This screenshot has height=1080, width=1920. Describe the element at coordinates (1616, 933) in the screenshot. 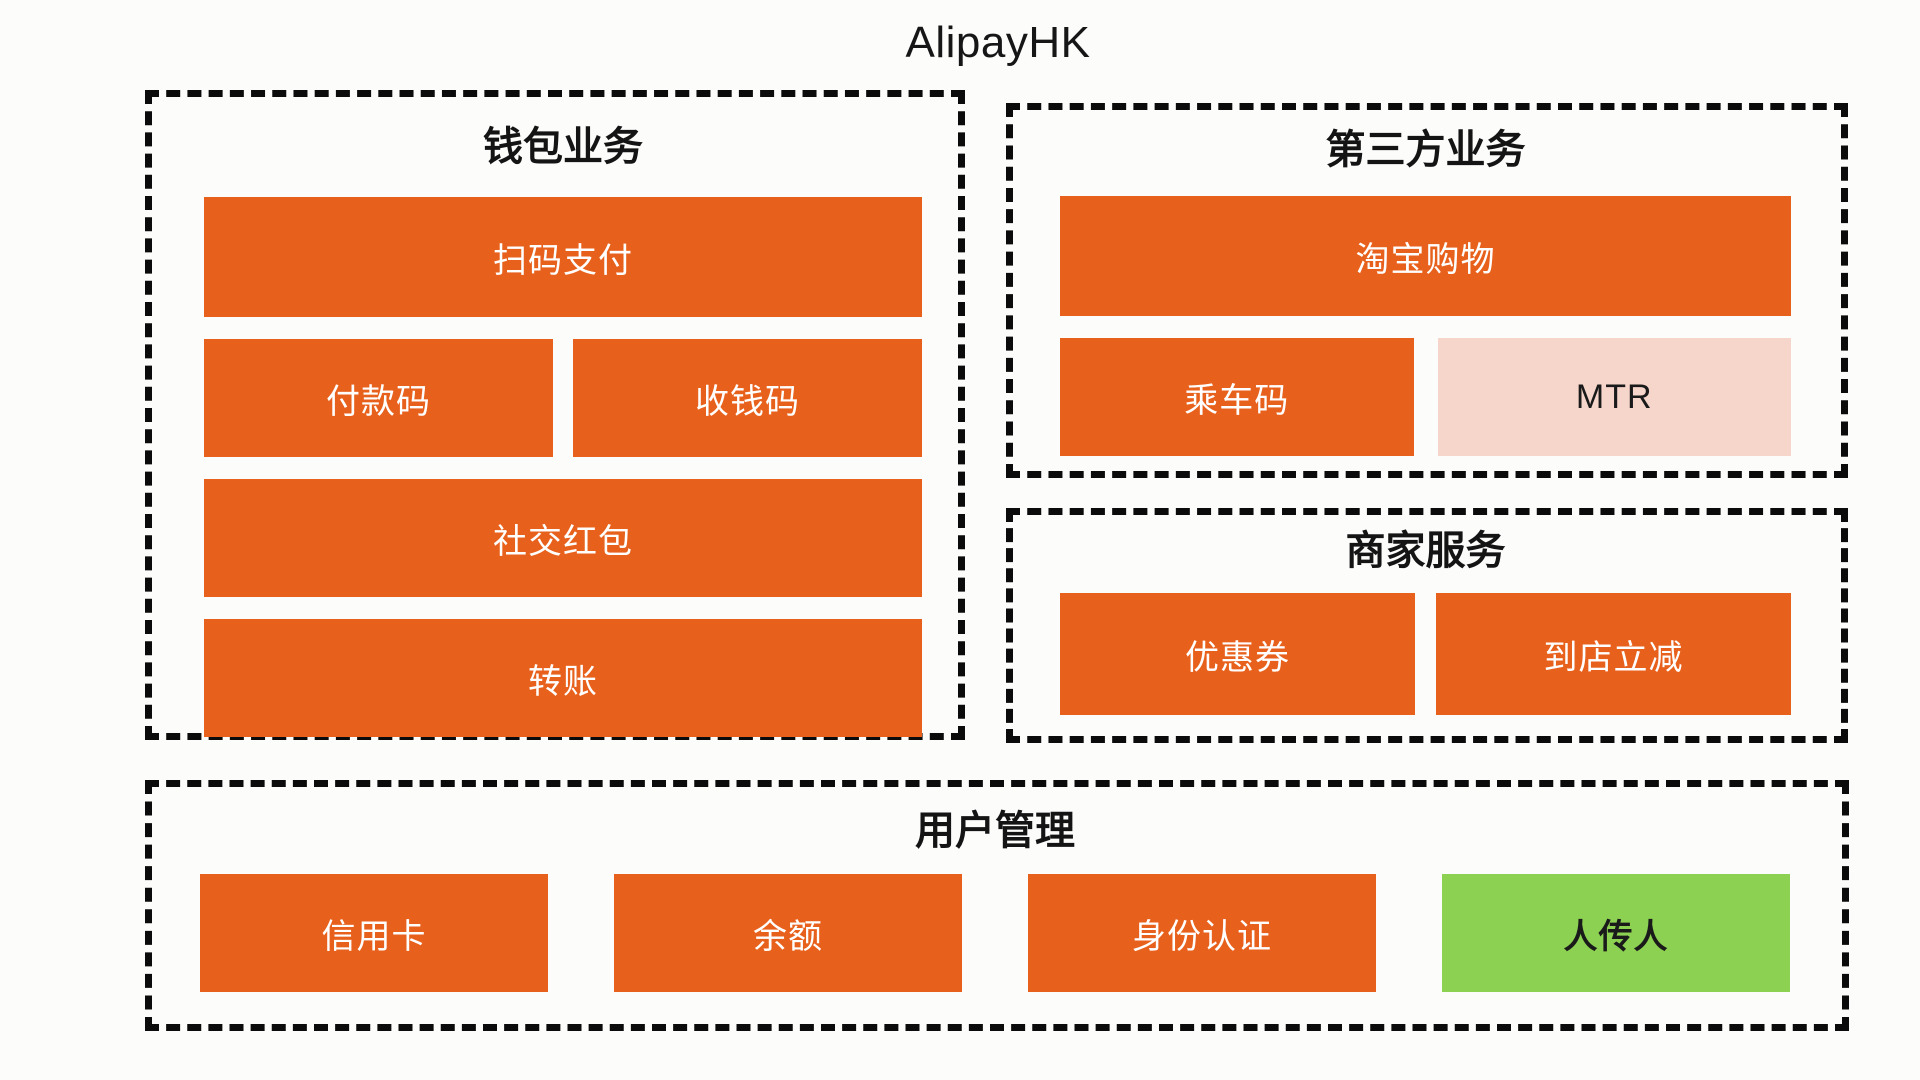

I see `node-person-to-person: 人传人` at that location.